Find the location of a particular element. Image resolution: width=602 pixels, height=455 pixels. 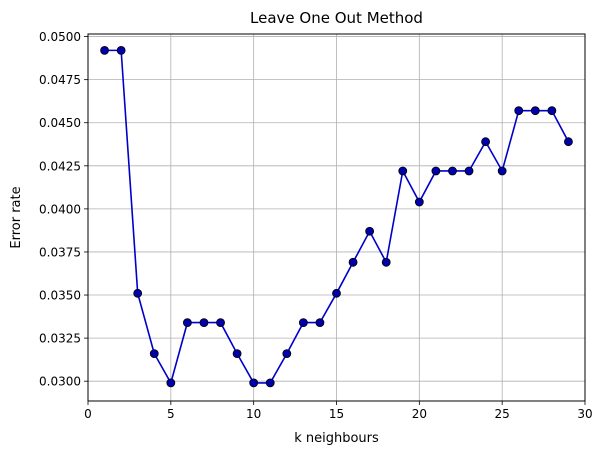

y-tick-label: 0.0350 is located at coordinates (60, 296).